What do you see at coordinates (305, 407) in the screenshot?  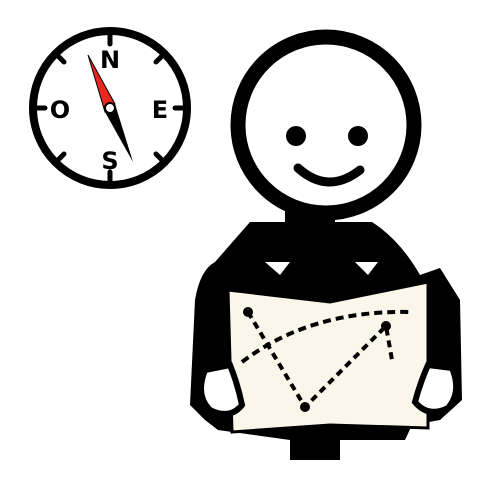 I see `map-waypoint-middle` at bounding box center [305, 407].